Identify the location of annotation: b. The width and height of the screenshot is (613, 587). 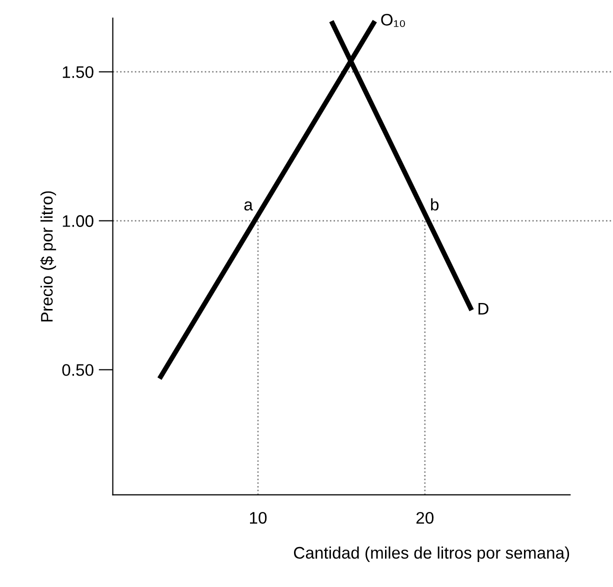
(435, 204).